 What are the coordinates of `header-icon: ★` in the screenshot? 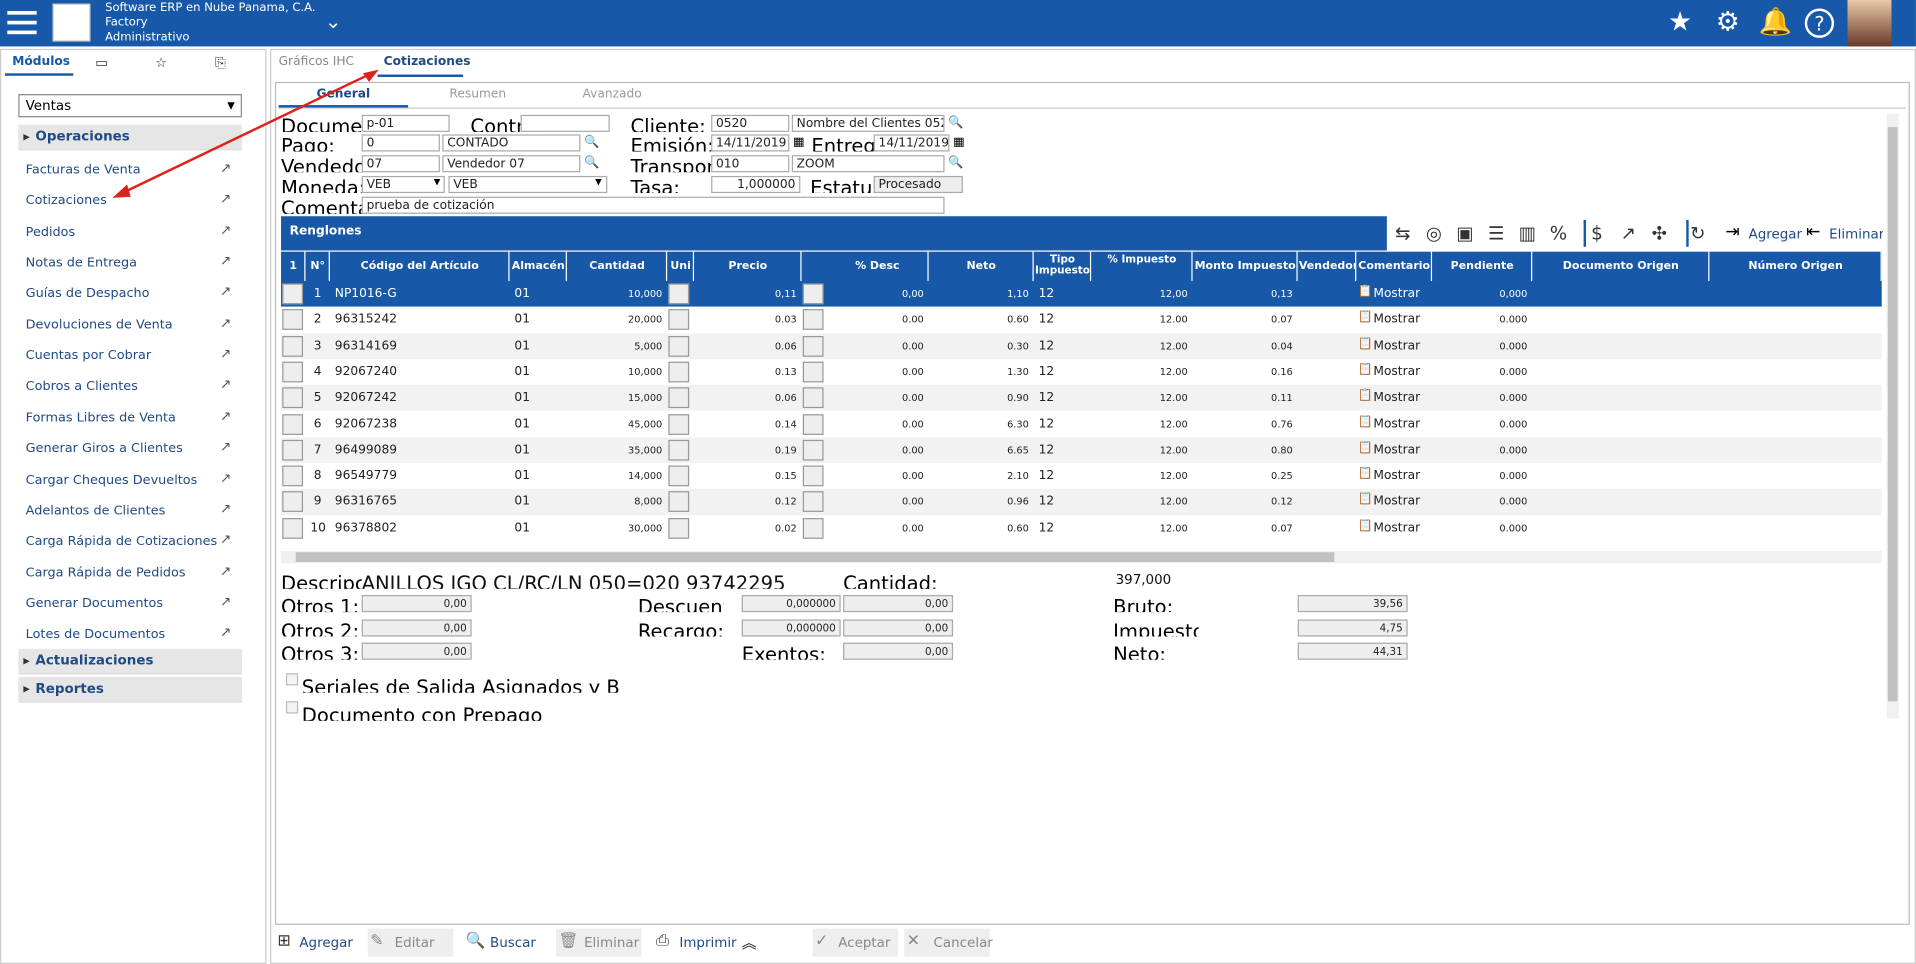 It's located at (1680, 22).